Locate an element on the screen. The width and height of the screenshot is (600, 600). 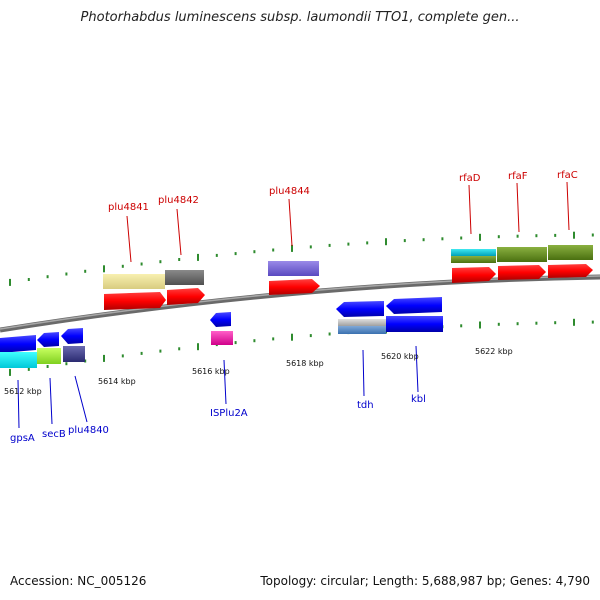
feature-tdh-annotation-b is located at coordinates (362, 330).